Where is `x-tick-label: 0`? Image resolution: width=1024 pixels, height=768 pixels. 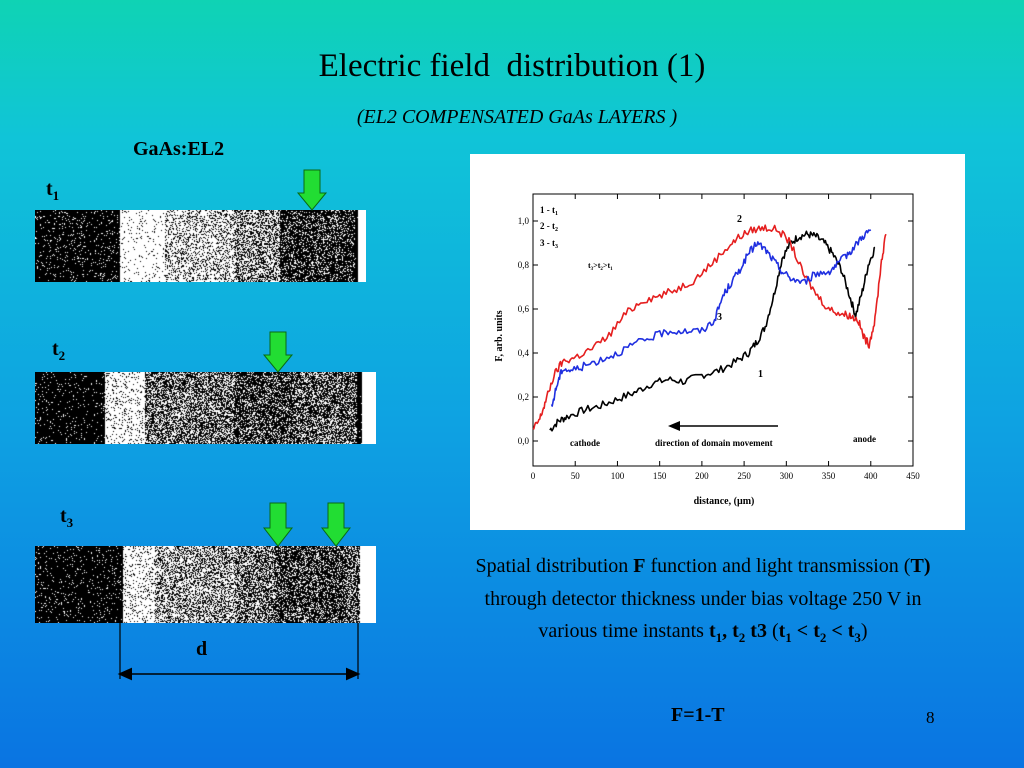 x-tick-label: 0 is located at coordinates (533, 476).